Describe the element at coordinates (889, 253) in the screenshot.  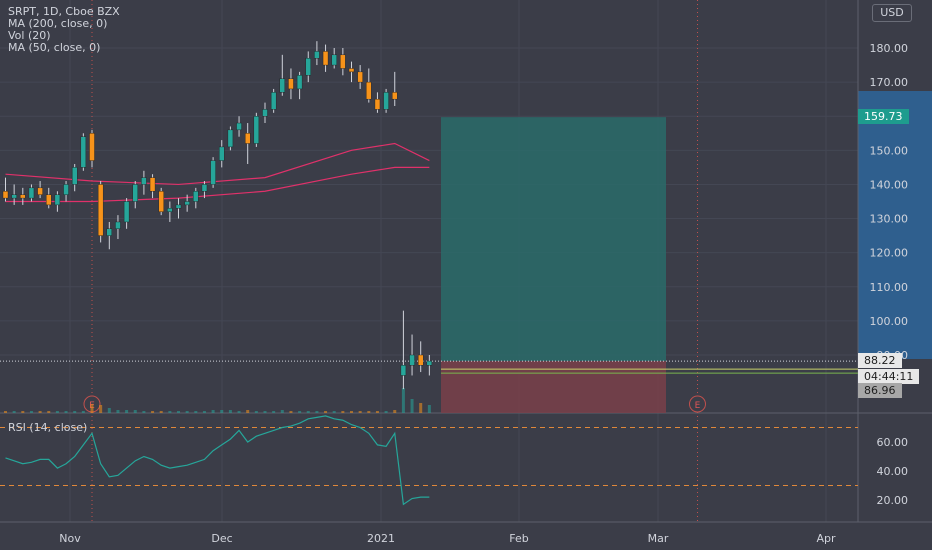
I see `price-tick-label: 120.00` at that location.